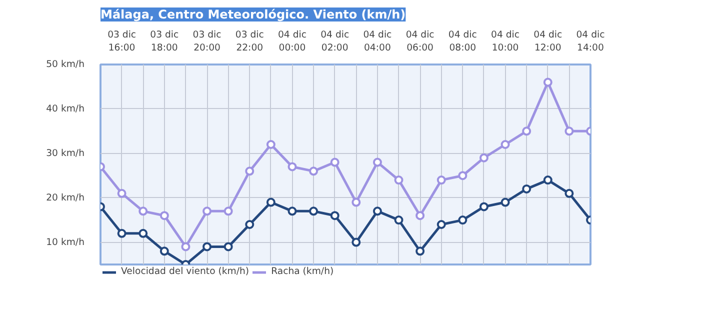 The width and height of the screenshot is (728, 321). What do you see at coordinates (420, 41) in the screenshot?
I see `x-tick-label: 04 dic 06:00` at bounding box center [420, 41].